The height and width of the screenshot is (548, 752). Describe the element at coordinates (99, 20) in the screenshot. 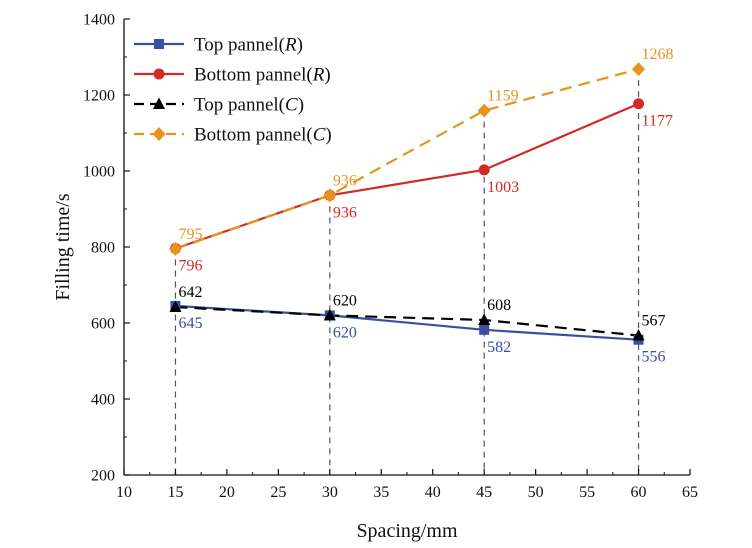

I see `y-tick-label-1400: 1400` at that location.